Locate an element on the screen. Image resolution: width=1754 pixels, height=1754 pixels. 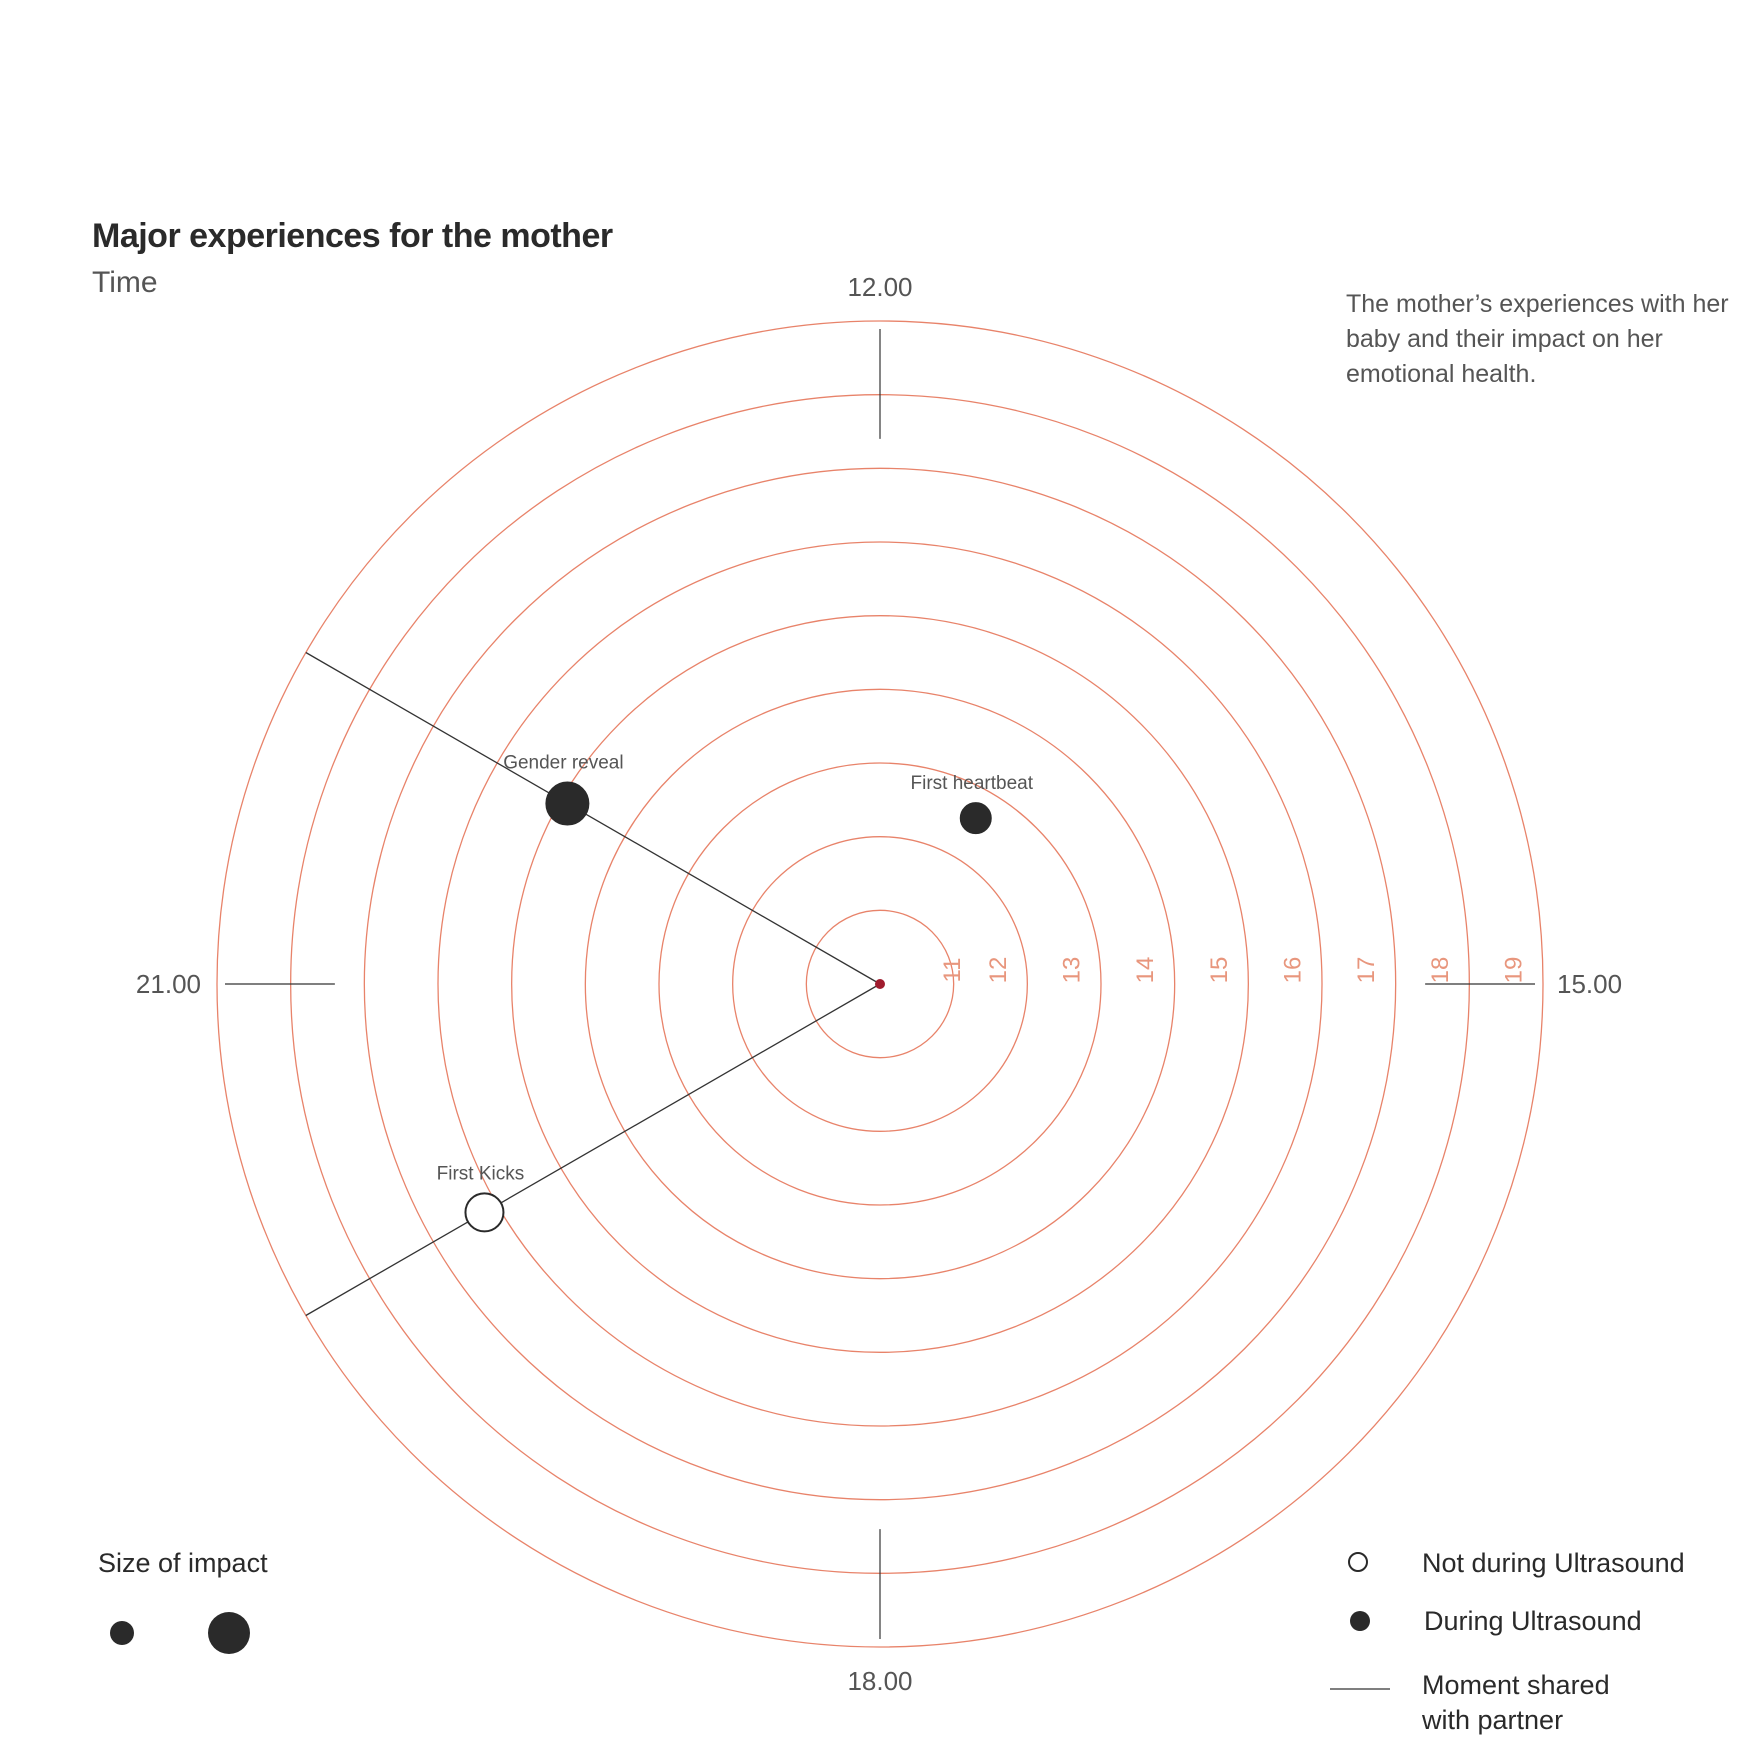
legend-size-small-dot is located at coordinates (122, 1633).